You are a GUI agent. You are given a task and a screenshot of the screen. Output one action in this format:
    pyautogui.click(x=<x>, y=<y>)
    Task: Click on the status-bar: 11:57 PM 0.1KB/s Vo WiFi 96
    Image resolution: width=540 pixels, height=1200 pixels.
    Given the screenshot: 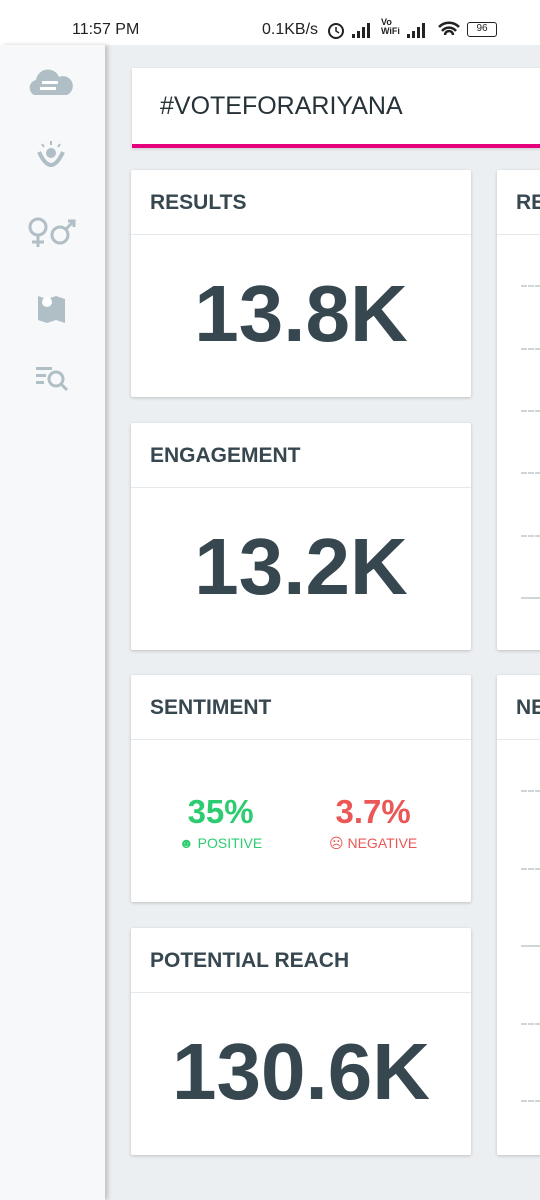 What is the action you would take?
    pyautogui.click(x=270, y=22)
    